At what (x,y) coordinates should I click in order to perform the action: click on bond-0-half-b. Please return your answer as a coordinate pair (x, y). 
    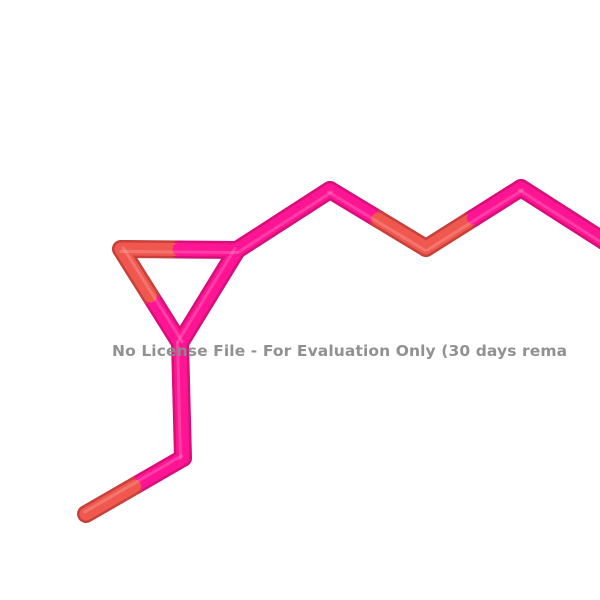
    Looking at the image, I should click on (208, 250).